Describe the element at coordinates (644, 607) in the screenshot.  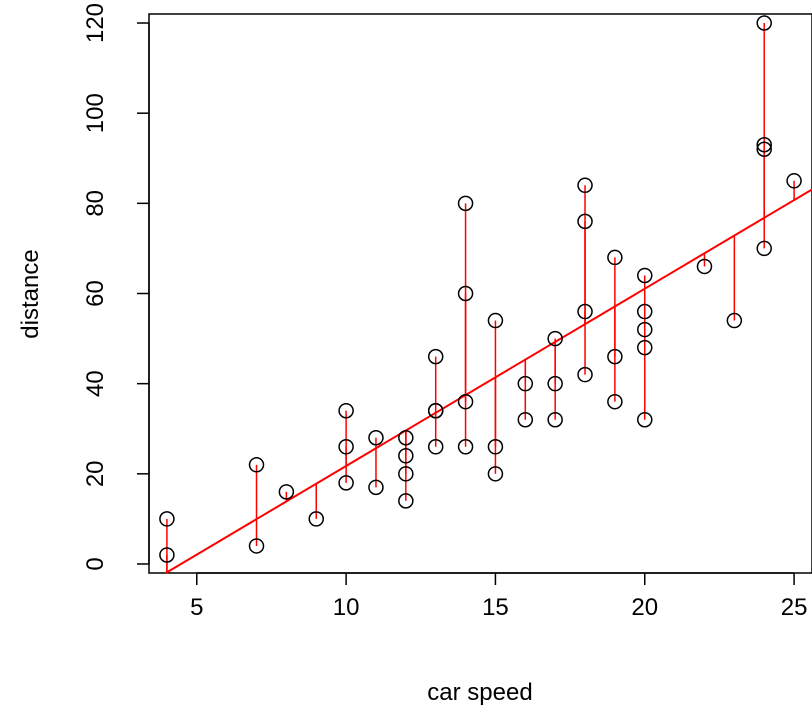
I see `x-tick-label: 20` at that location.